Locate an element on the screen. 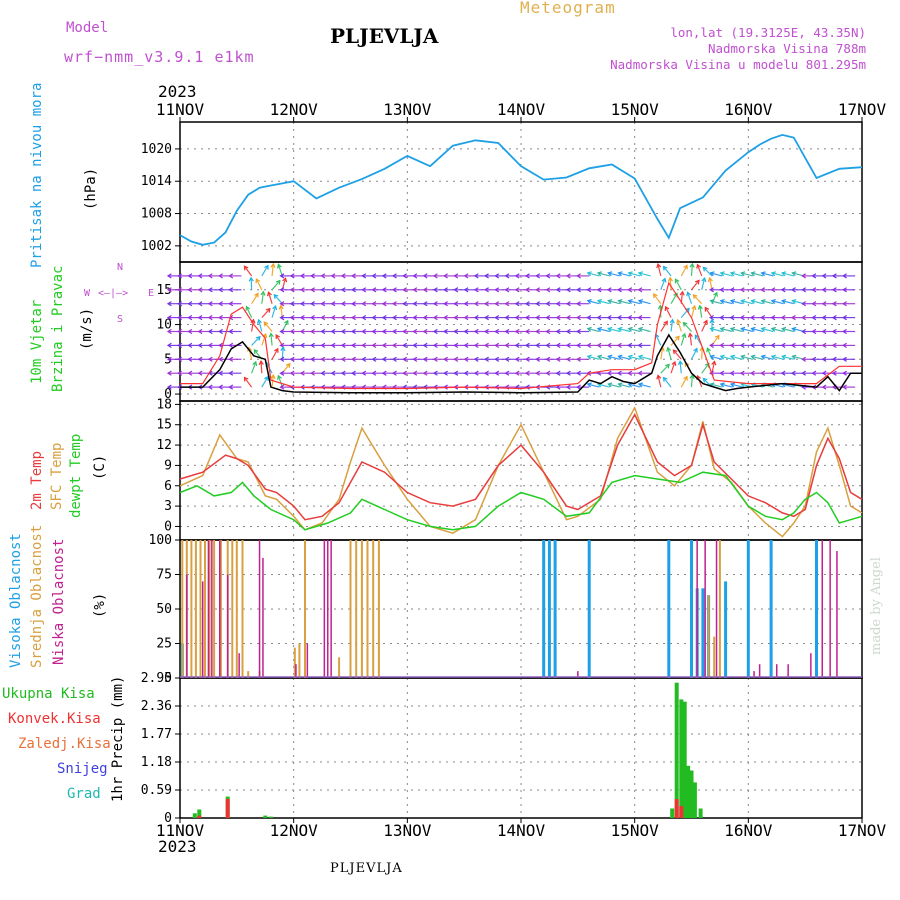 This screenshot has height=900, width=900. x-tick-label-bottom: 17NOV is located at coordinates (862, 830).